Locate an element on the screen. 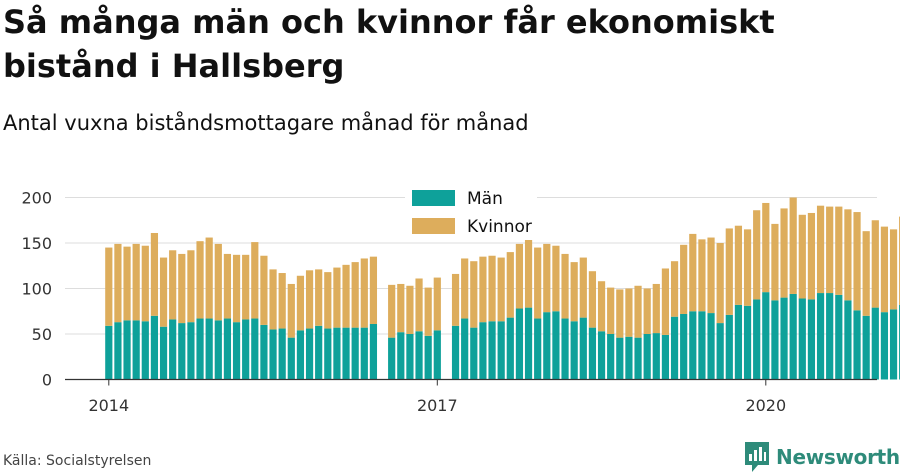 This screenshot has width=900, height=474. source-note: Källa: Socialstyrelsen is located at coordinates (77, 461).